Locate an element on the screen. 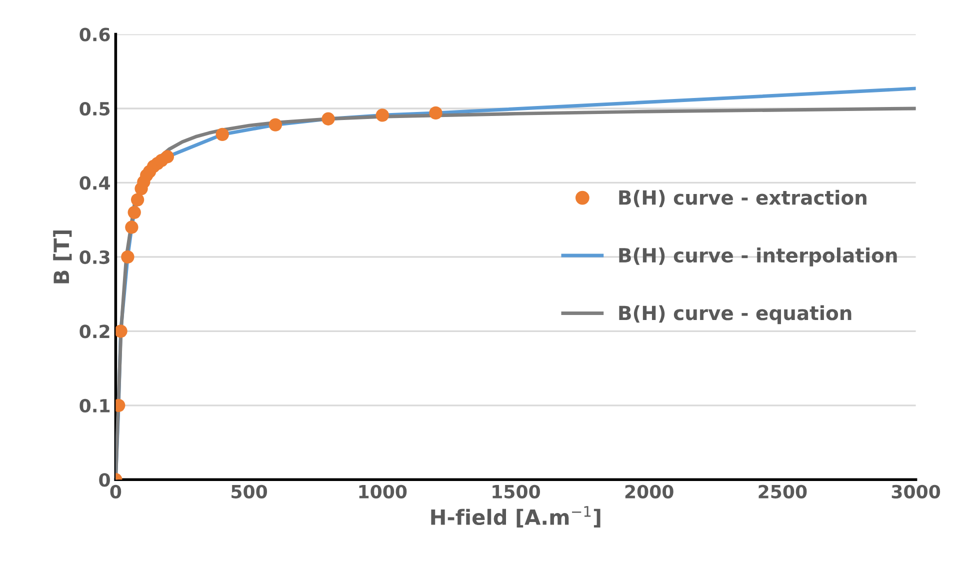 This screenshot has height=571, width=964. x-axis-title: H-field [A.m$^{−1}$] is located at coordinates (515, 517).